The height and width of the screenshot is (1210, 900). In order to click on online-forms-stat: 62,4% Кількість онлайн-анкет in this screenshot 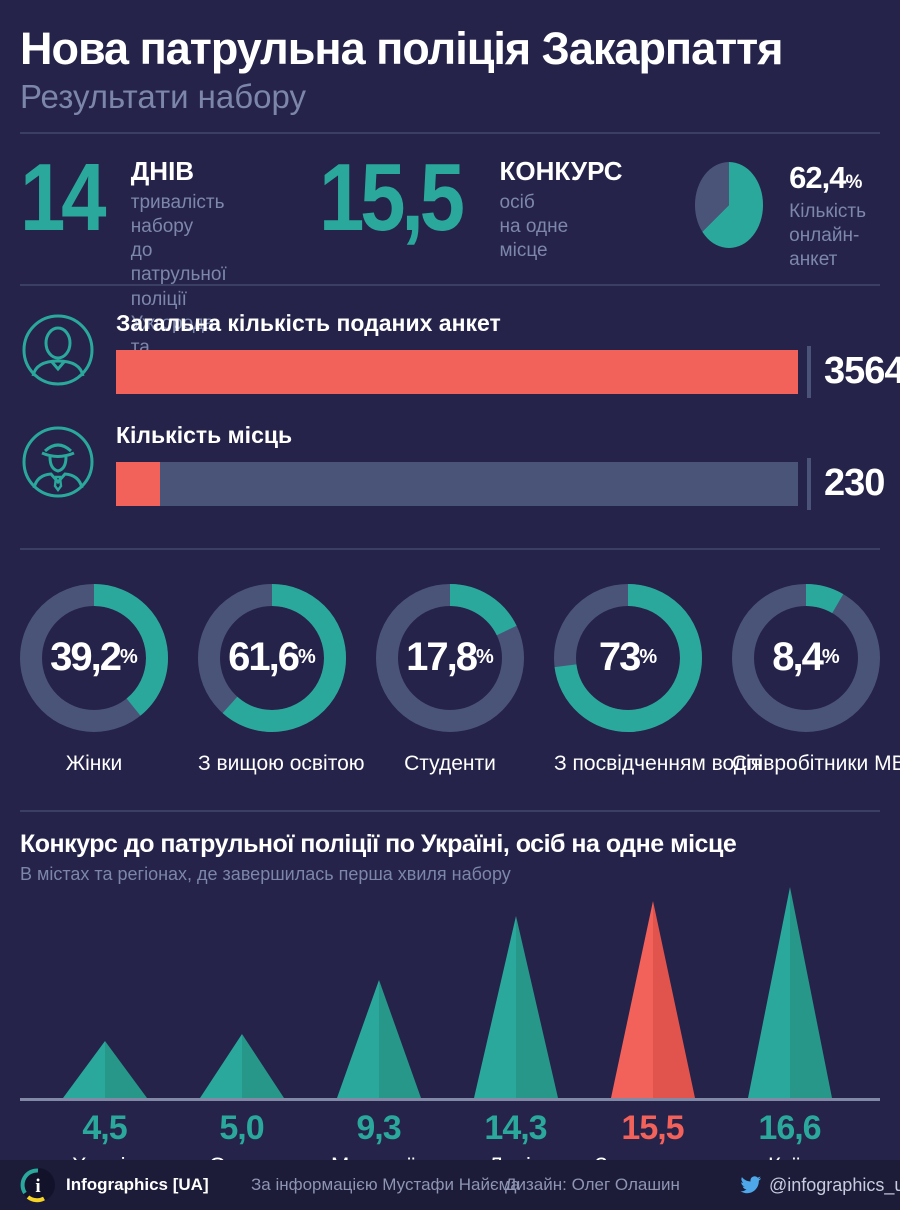, I will do `click(789, 212)`.